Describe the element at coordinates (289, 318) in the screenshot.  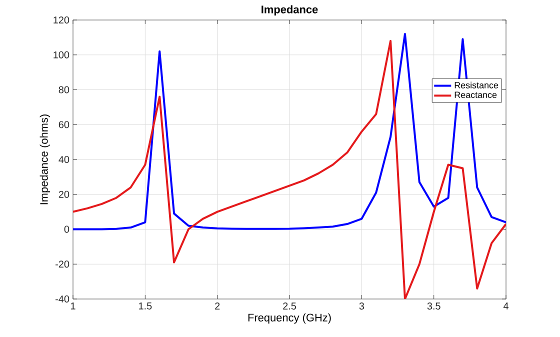
I see `x-axis-title: Frequency (GHz)` at that location.